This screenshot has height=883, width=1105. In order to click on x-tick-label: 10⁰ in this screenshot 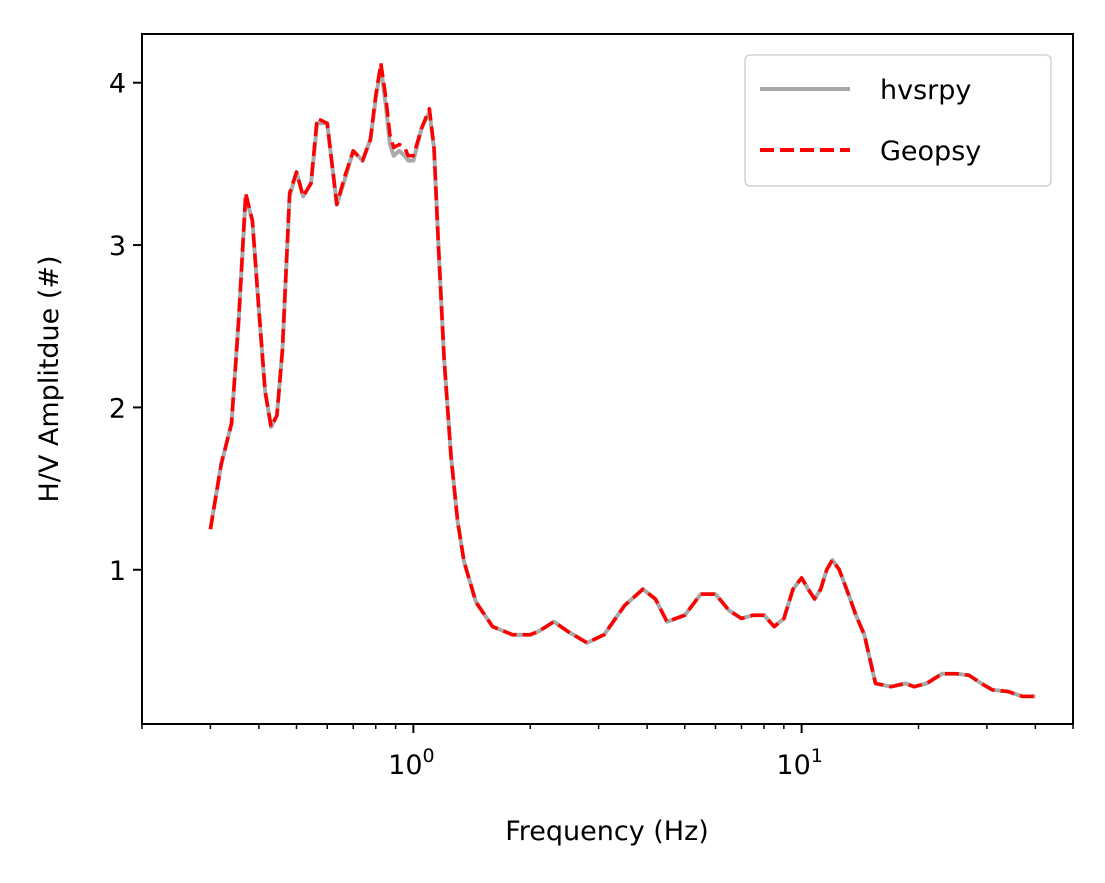, I will do `click(411, 763)`.